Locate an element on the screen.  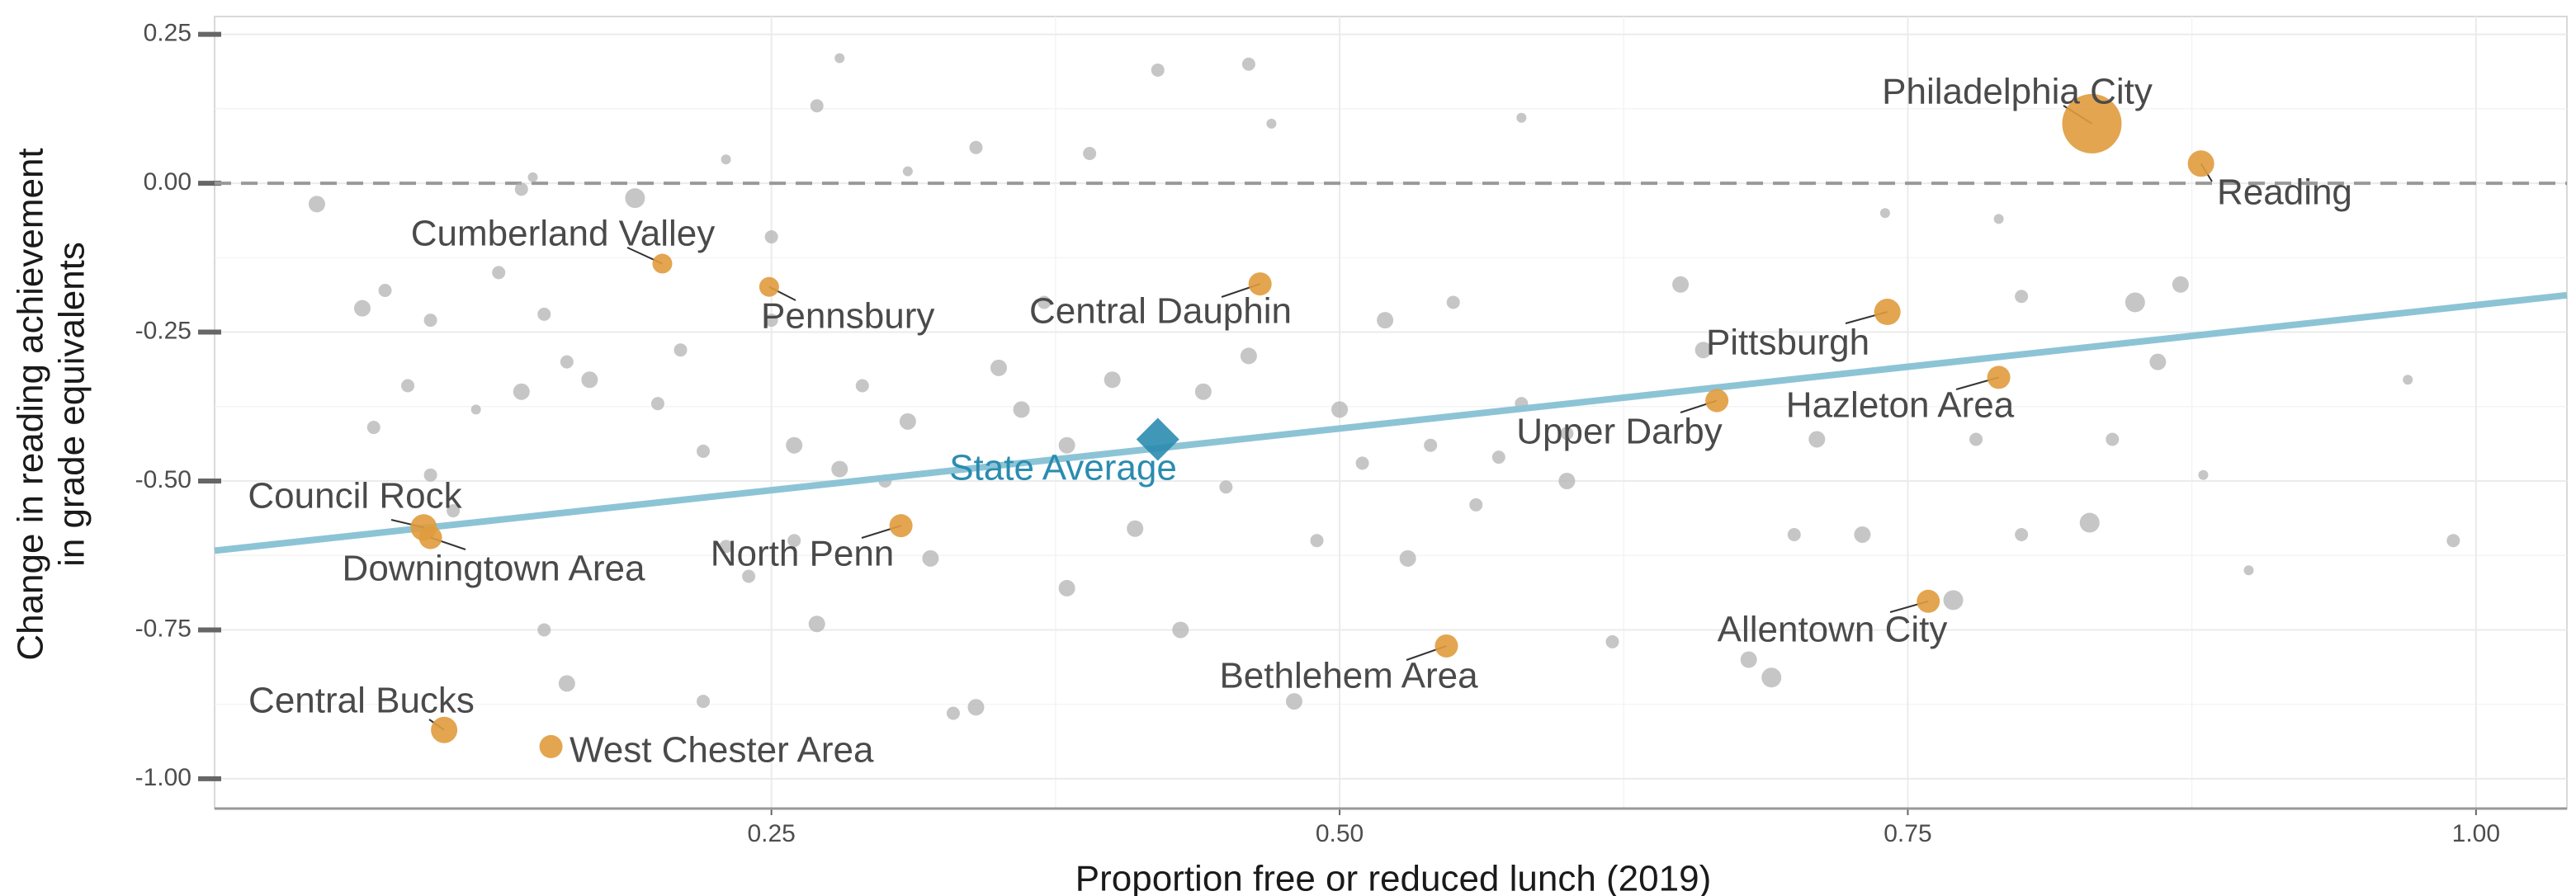
point-label: Philadelphia City is located at coordinates (2017, 92).